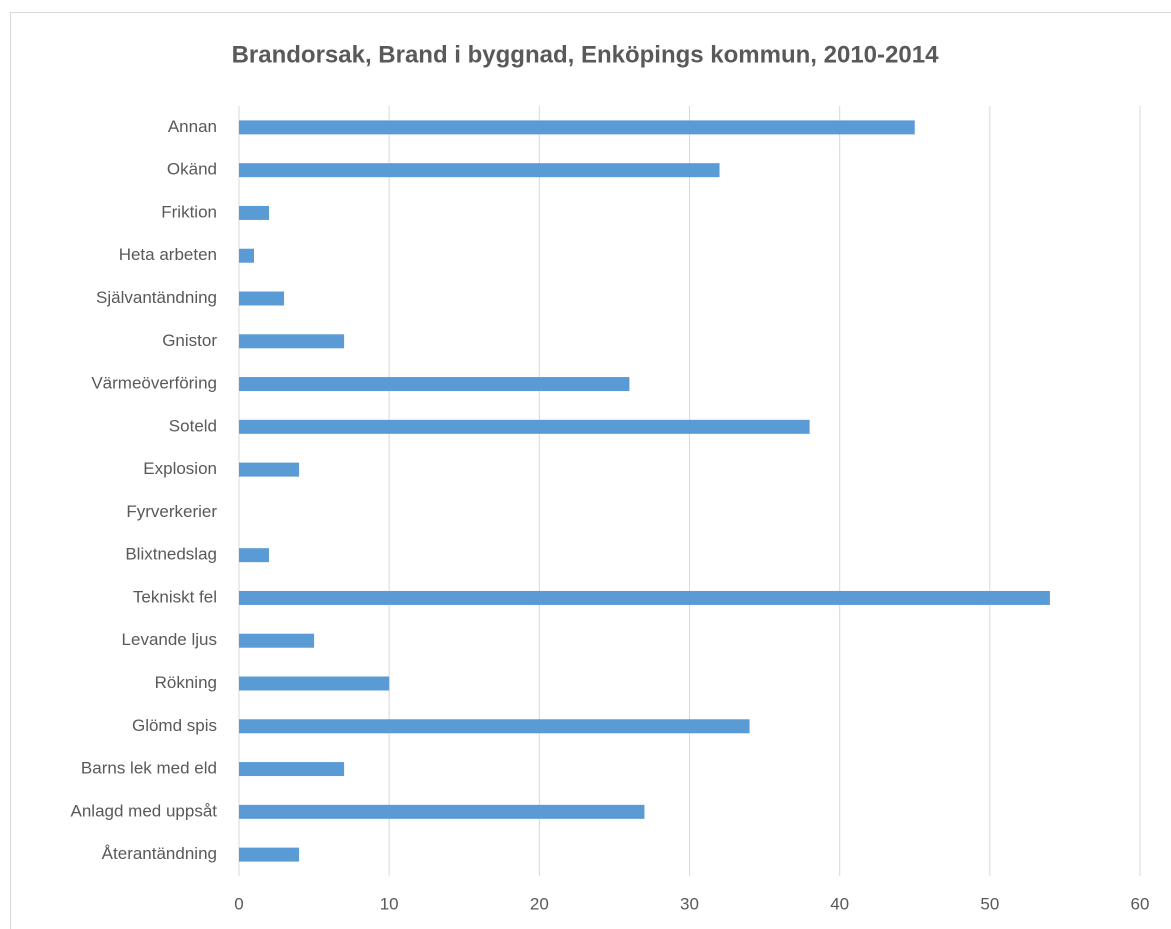 Image resolution: width=1171 pixels, height=929 pixels. What do you see at coordinates (539, 903) in the screenshot?
I see `x-tick-label: 20` at bounding box center [539, 903].